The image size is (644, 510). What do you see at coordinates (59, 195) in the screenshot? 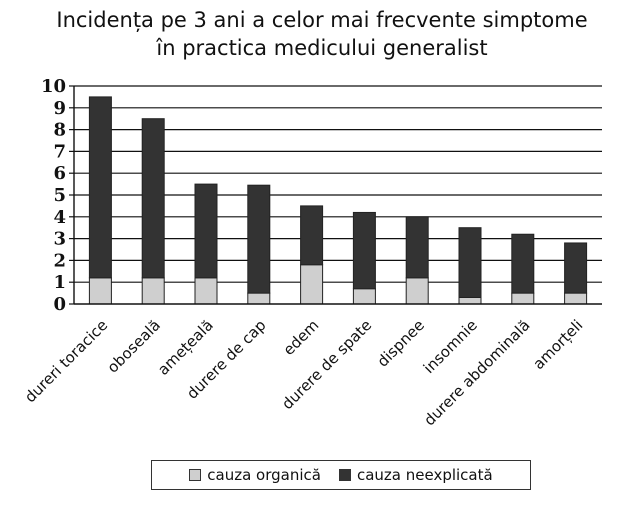
I see `y-tick-label-5: 5` at bounding box center [59, 195].